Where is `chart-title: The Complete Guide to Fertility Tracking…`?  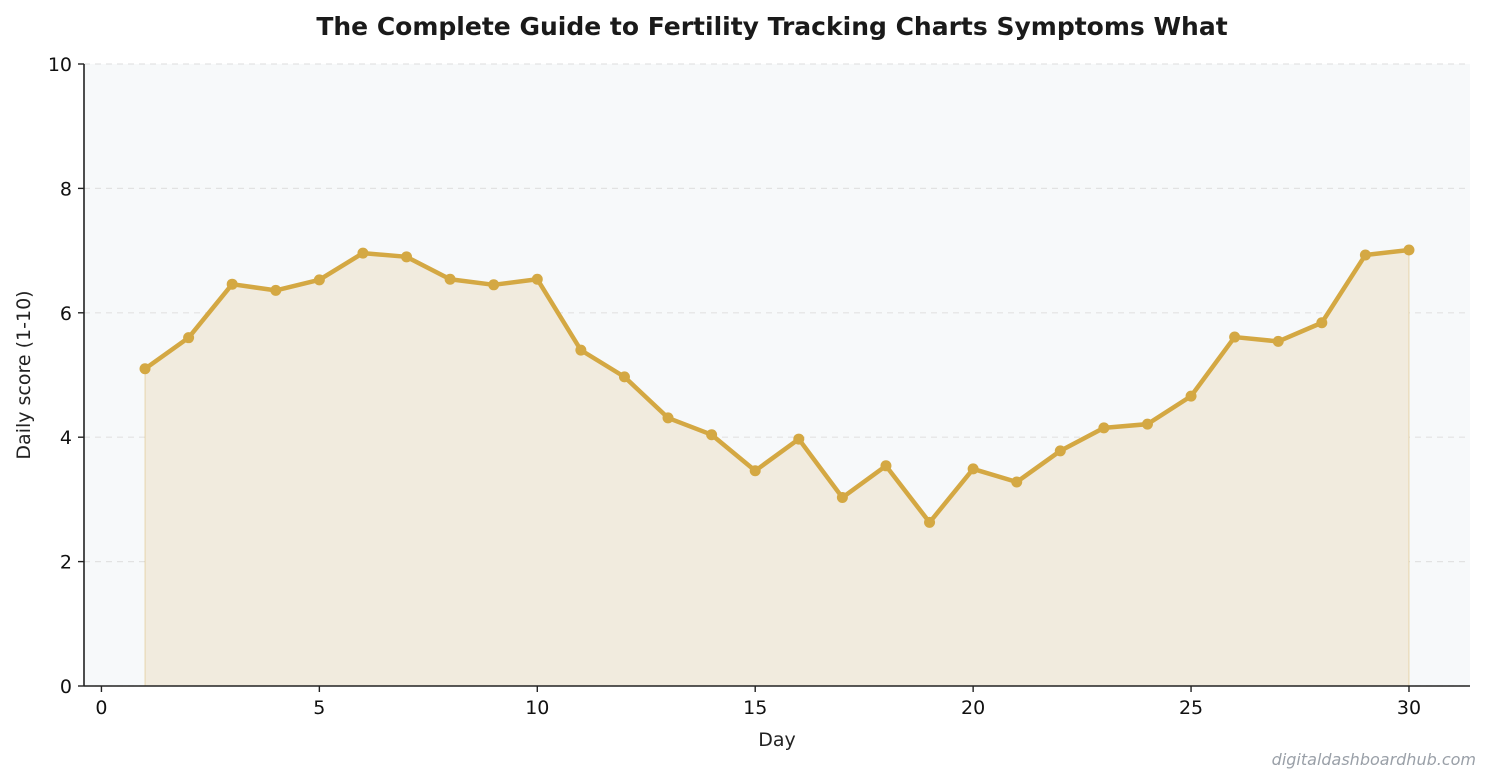
chart-title: The Complete Guide to Fertility Tracking… is located at coordinates (771, 26).